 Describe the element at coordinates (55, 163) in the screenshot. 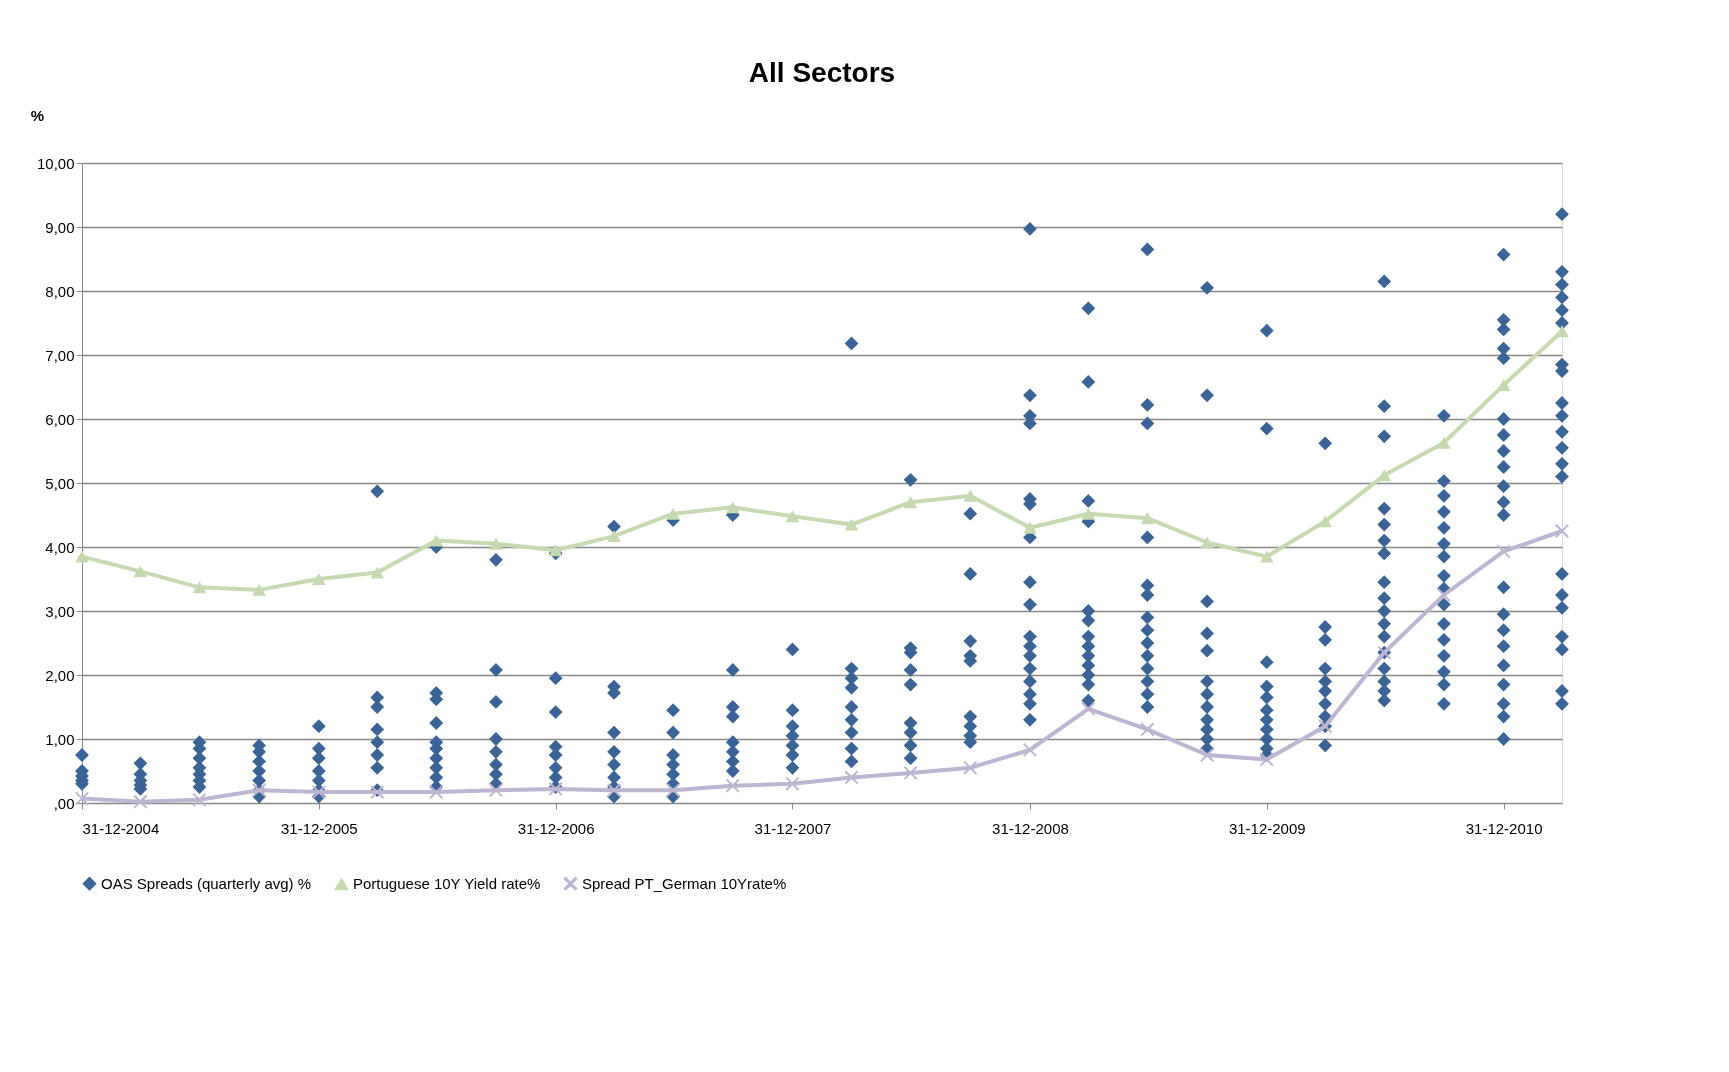

I see `y-tick-label: 10,00` at that location.